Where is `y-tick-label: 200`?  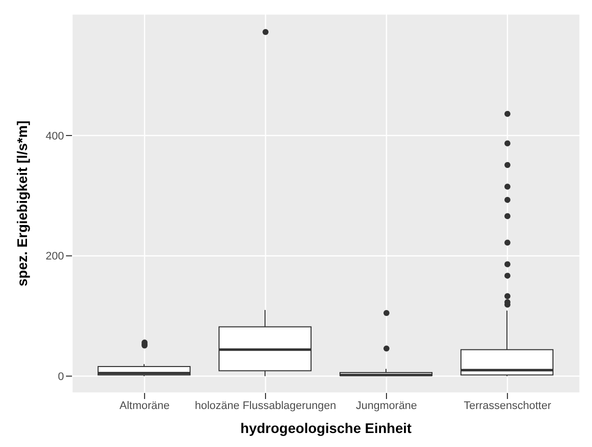 y-tick-label: 200 is located at coordinates (55, 256).